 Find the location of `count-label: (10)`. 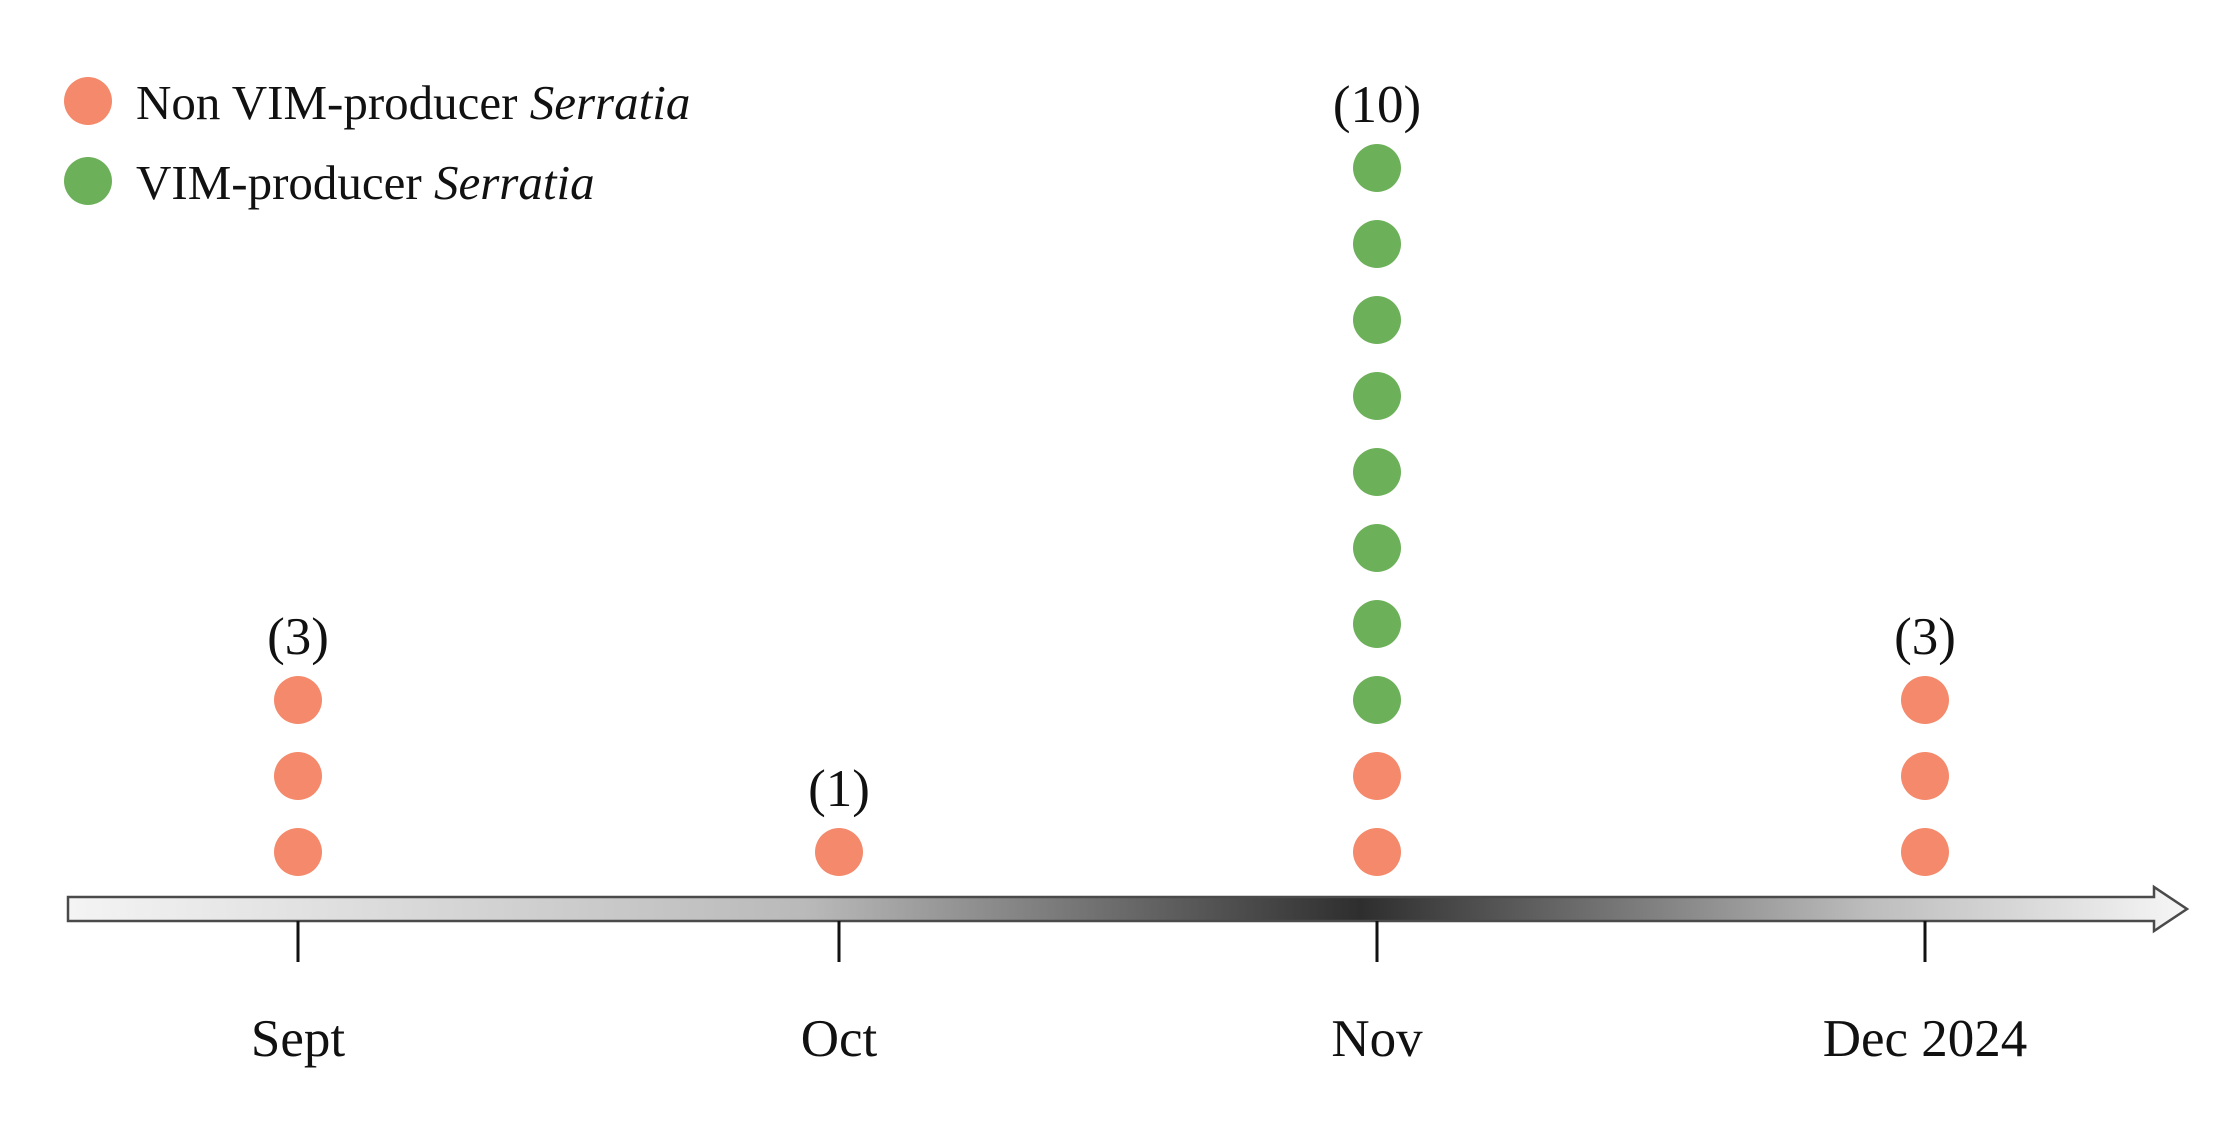

count-label: (10) is located at coordinates (1377, 105).